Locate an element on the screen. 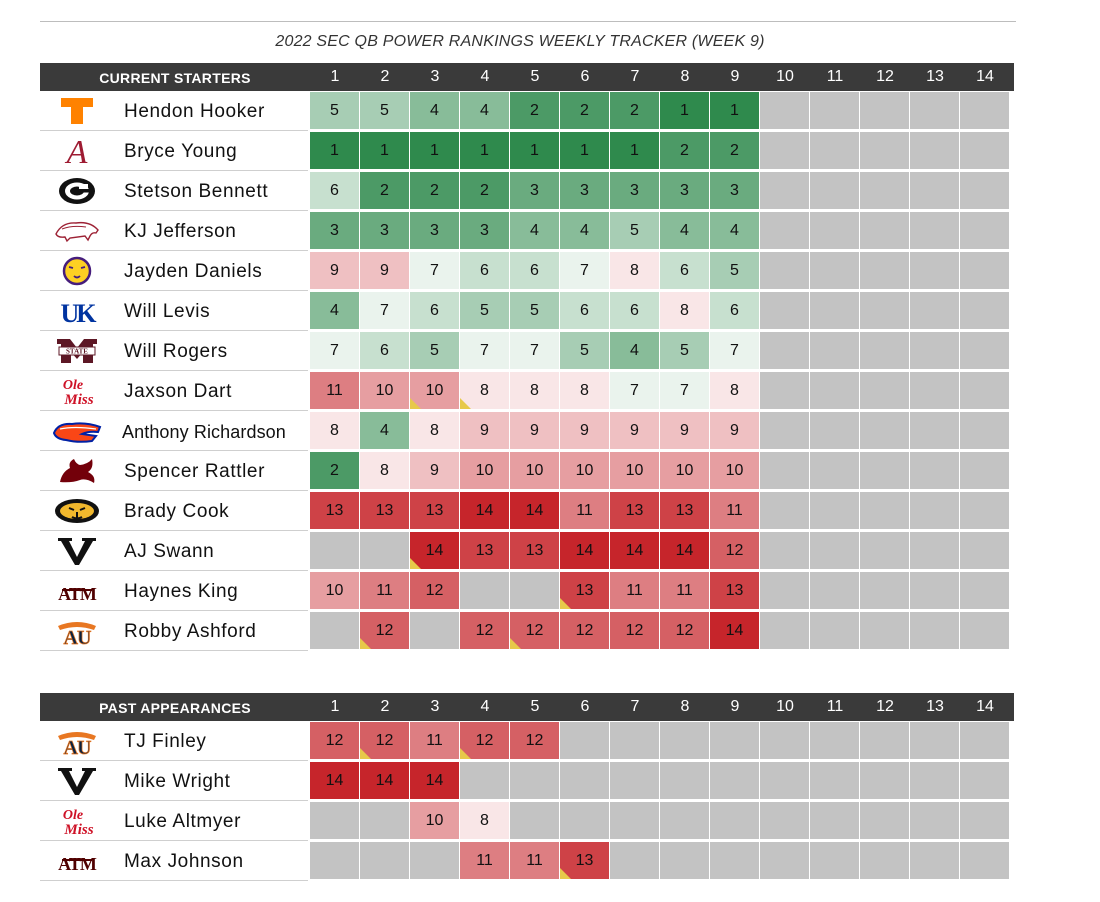 This screenshot has width=1100, height=902. week-header-3: 3 is located at coordinates (435, 706).